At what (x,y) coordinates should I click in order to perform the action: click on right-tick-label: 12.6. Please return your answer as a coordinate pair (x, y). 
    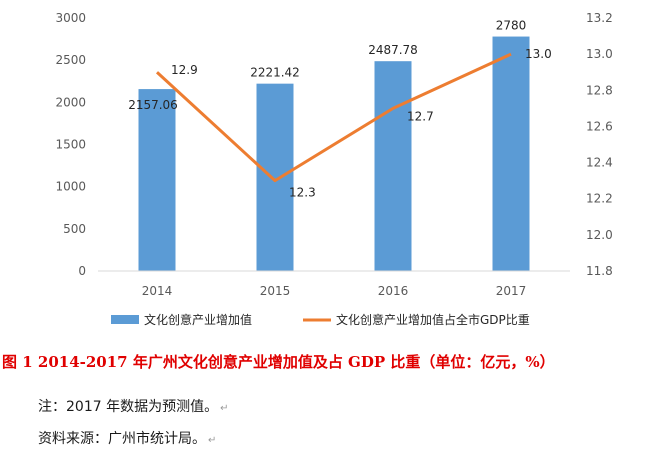
    Looking at the image, I should click on (599, 126).